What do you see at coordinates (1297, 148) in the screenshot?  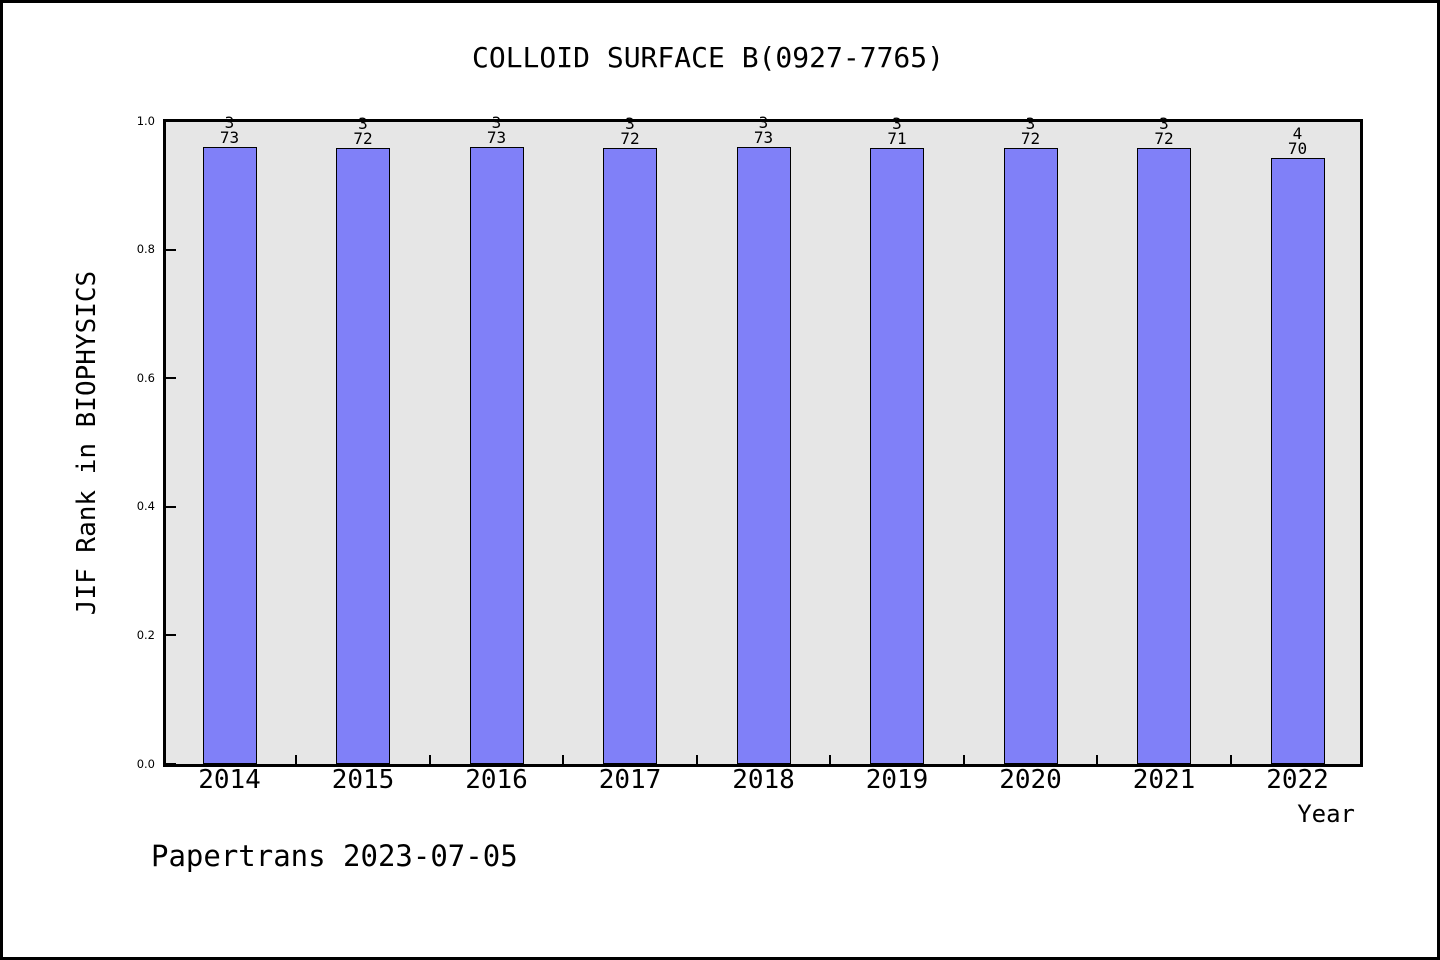 I see `bar-total-value: 70` at bounding box center [1297, 148].